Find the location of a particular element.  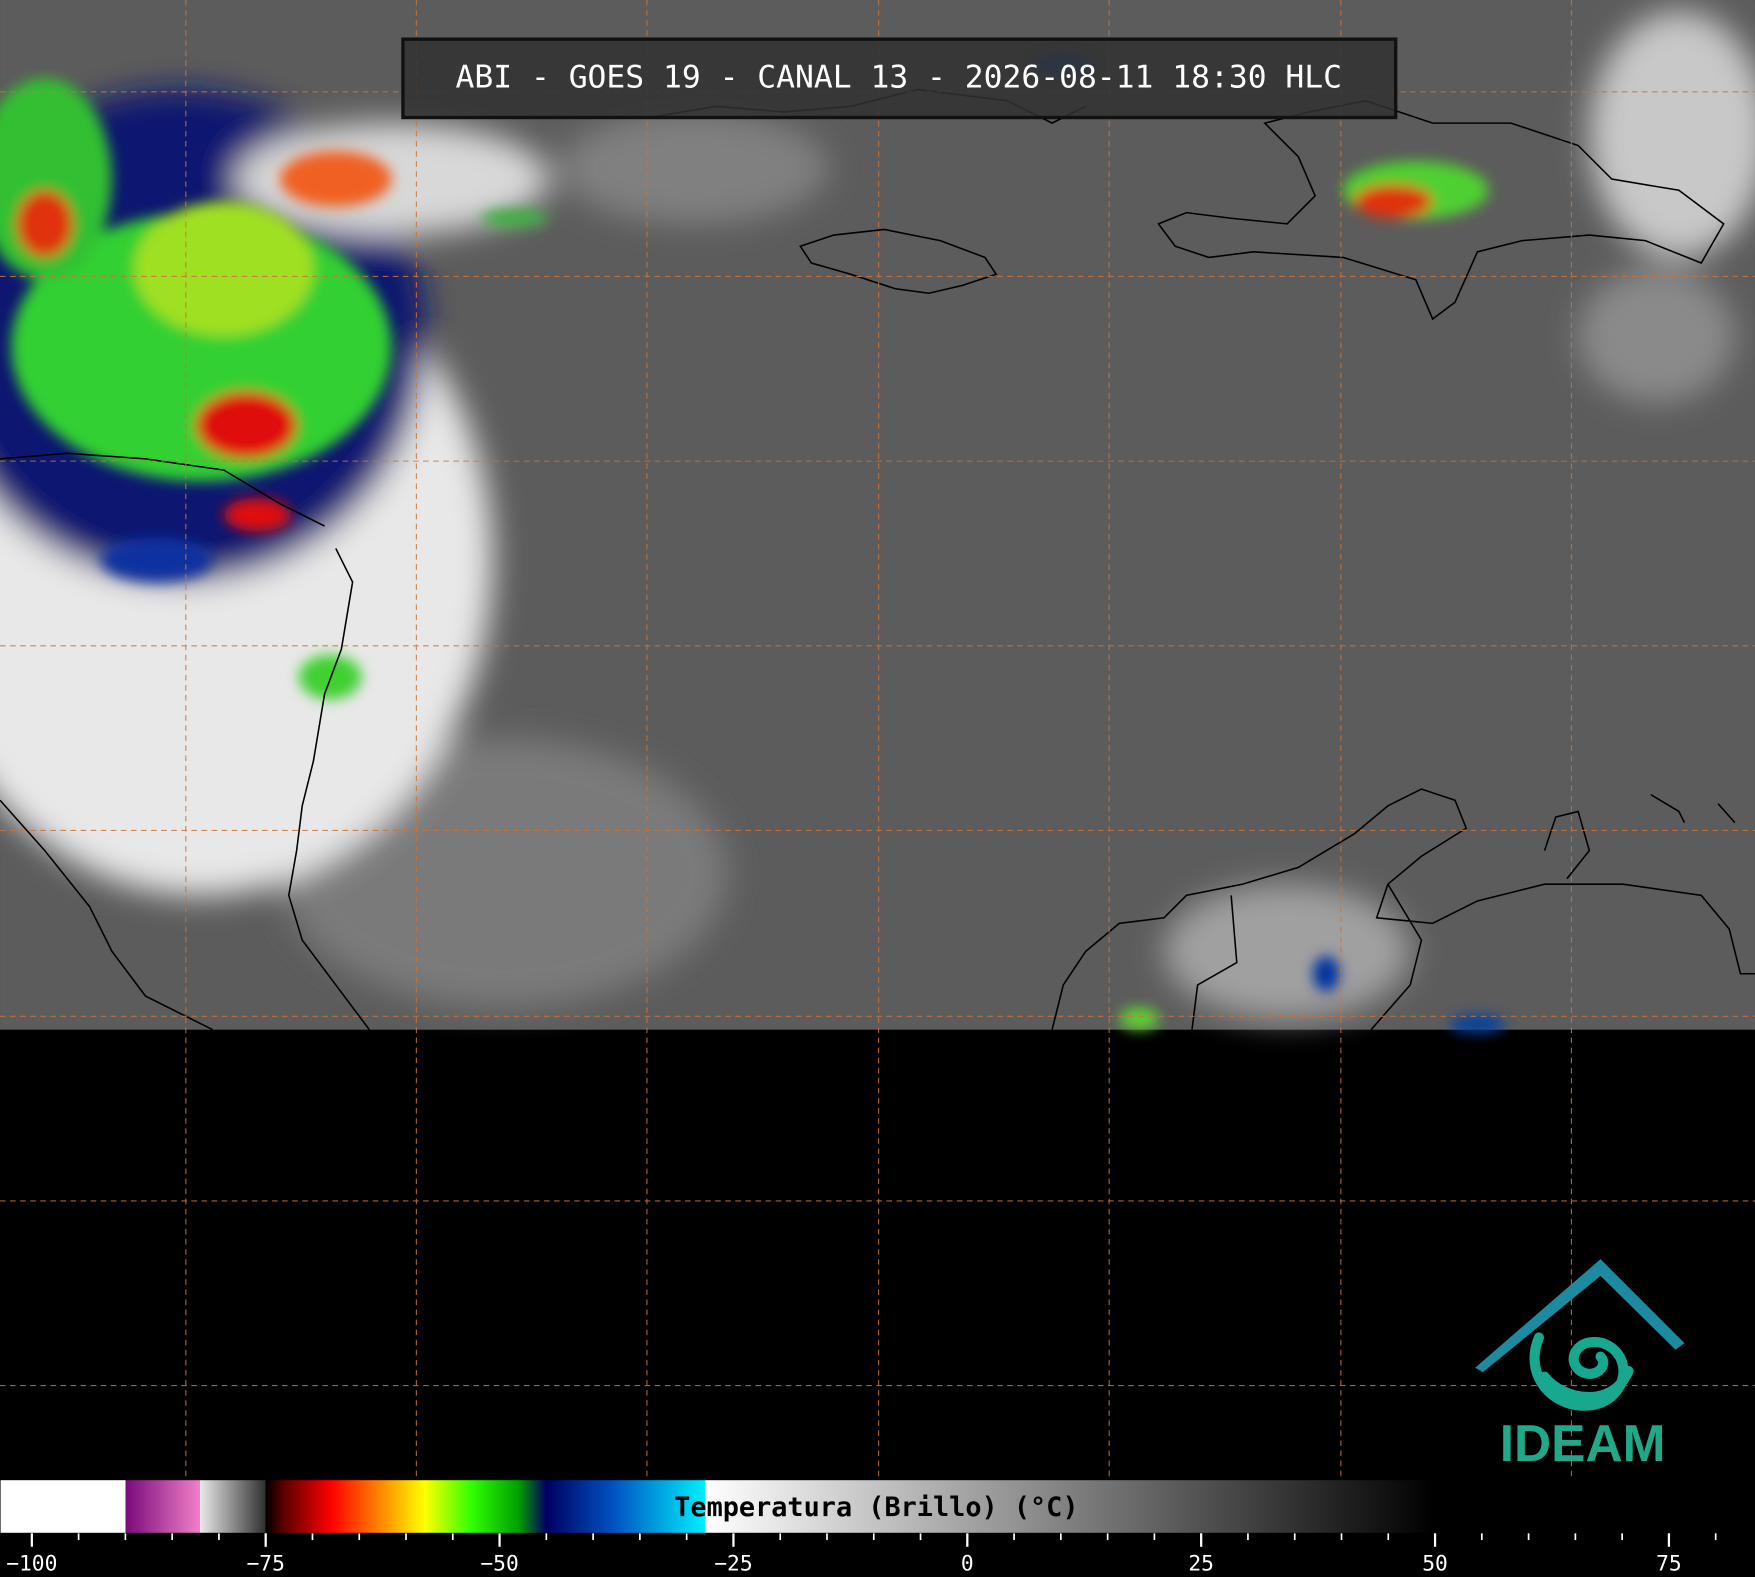

logo: IDEAM is located at coordinates (1580, 1365).